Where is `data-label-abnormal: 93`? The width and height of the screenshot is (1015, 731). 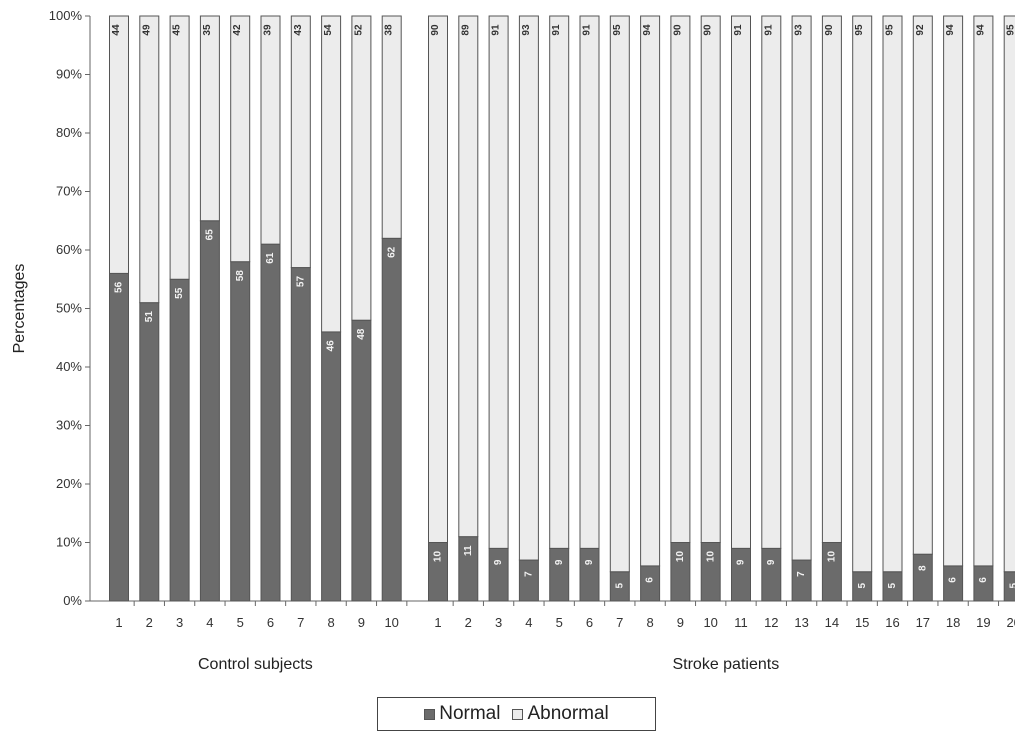 data-label-abnormal: 93 is located at coordinates (526, 30).